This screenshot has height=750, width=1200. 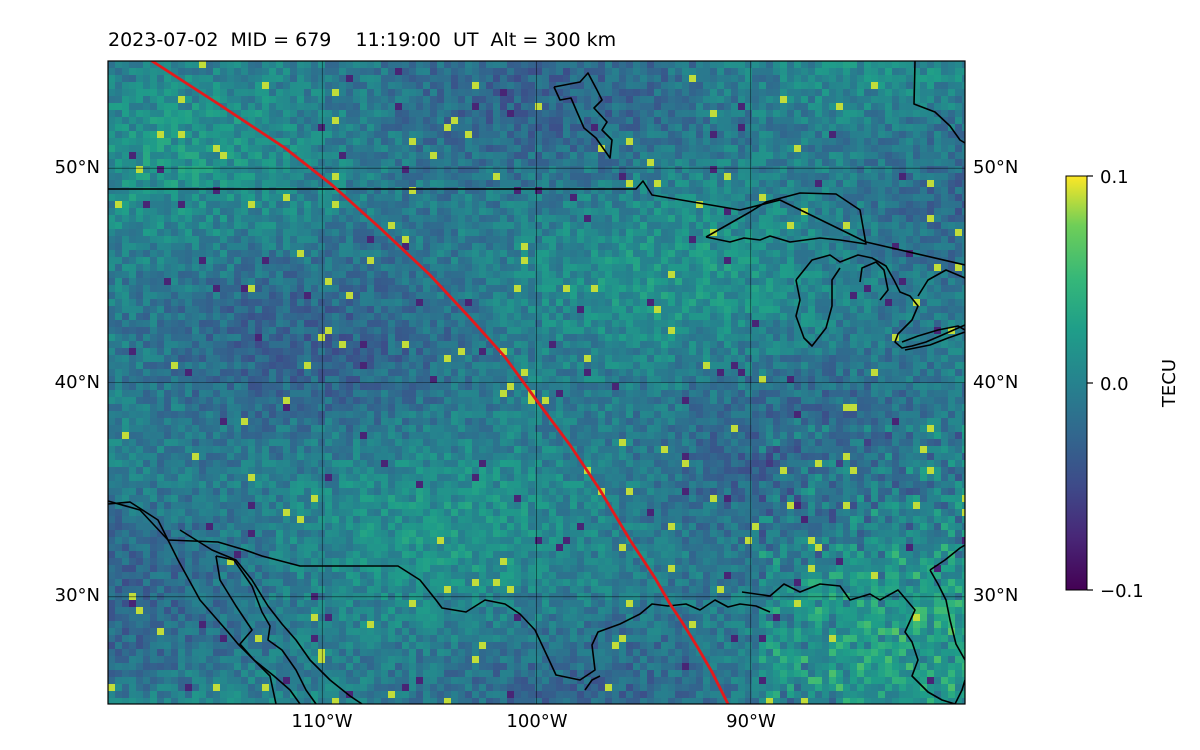 What do you see at coordinates (941, 283) in the screenshot?
I see `lake-erie-east` at bounding box center [941, 283].